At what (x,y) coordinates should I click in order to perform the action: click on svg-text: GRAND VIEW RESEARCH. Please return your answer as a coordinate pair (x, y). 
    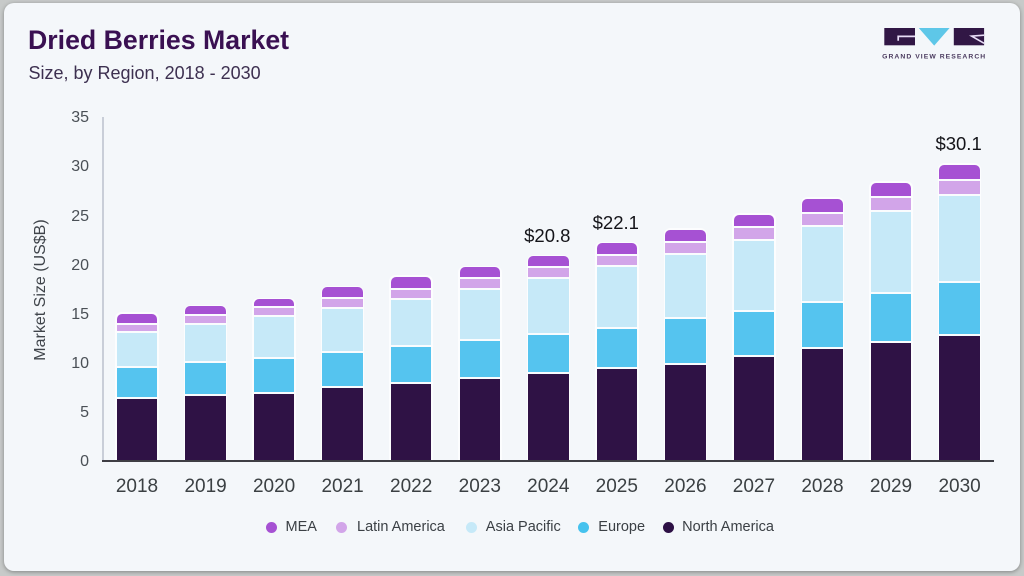
    Looking at the image, I should click on (934, 56).